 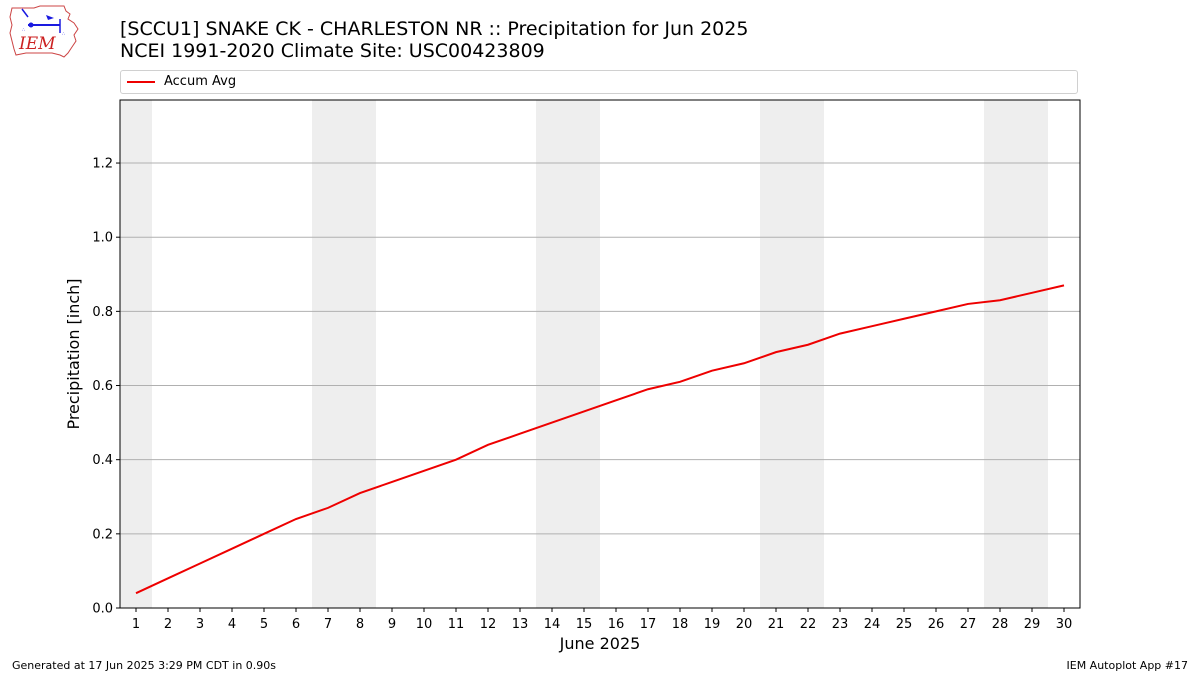 What do you see at coordinates (1032, 624) in the screenshot?
I see `x-tick-label: 29` at bounding box center [1032, 624].